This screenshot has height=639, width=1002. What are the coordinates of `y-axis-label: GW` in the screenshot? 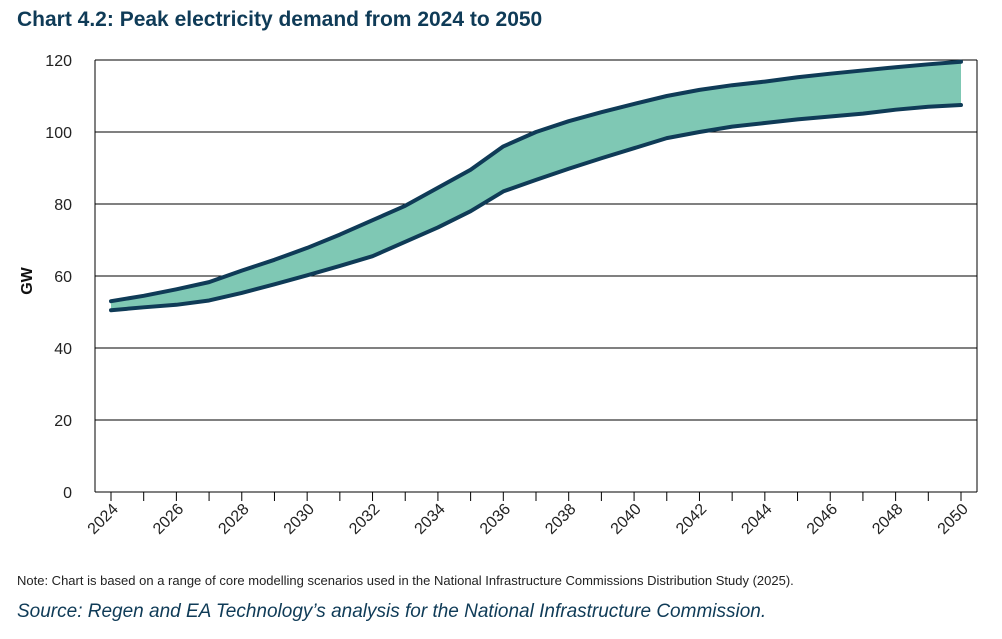 It's located at (27, 280).